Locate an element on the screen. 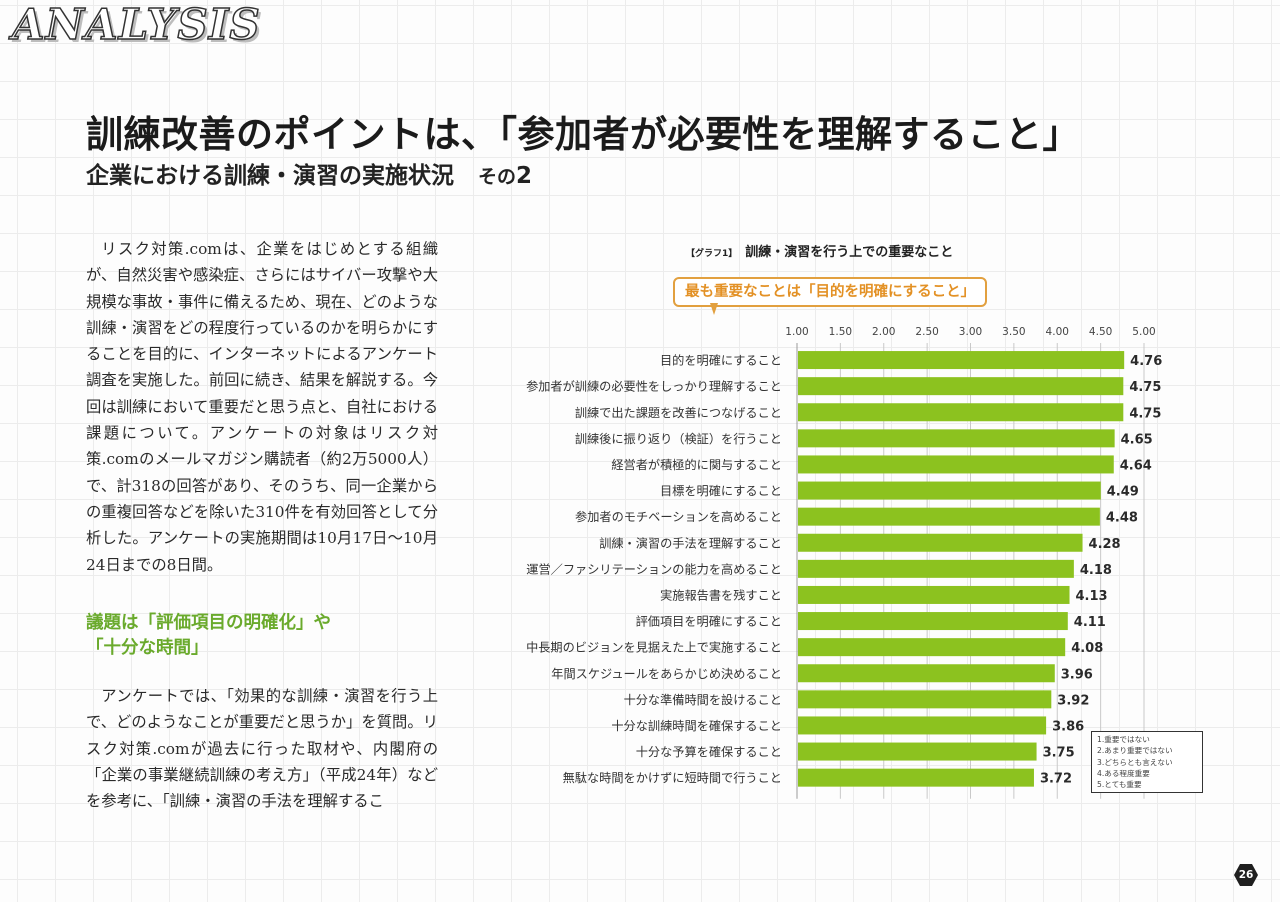 The height and width of the screenshot is (902, 1280). subhead-part: その2 is located at coordinates (505, 176).